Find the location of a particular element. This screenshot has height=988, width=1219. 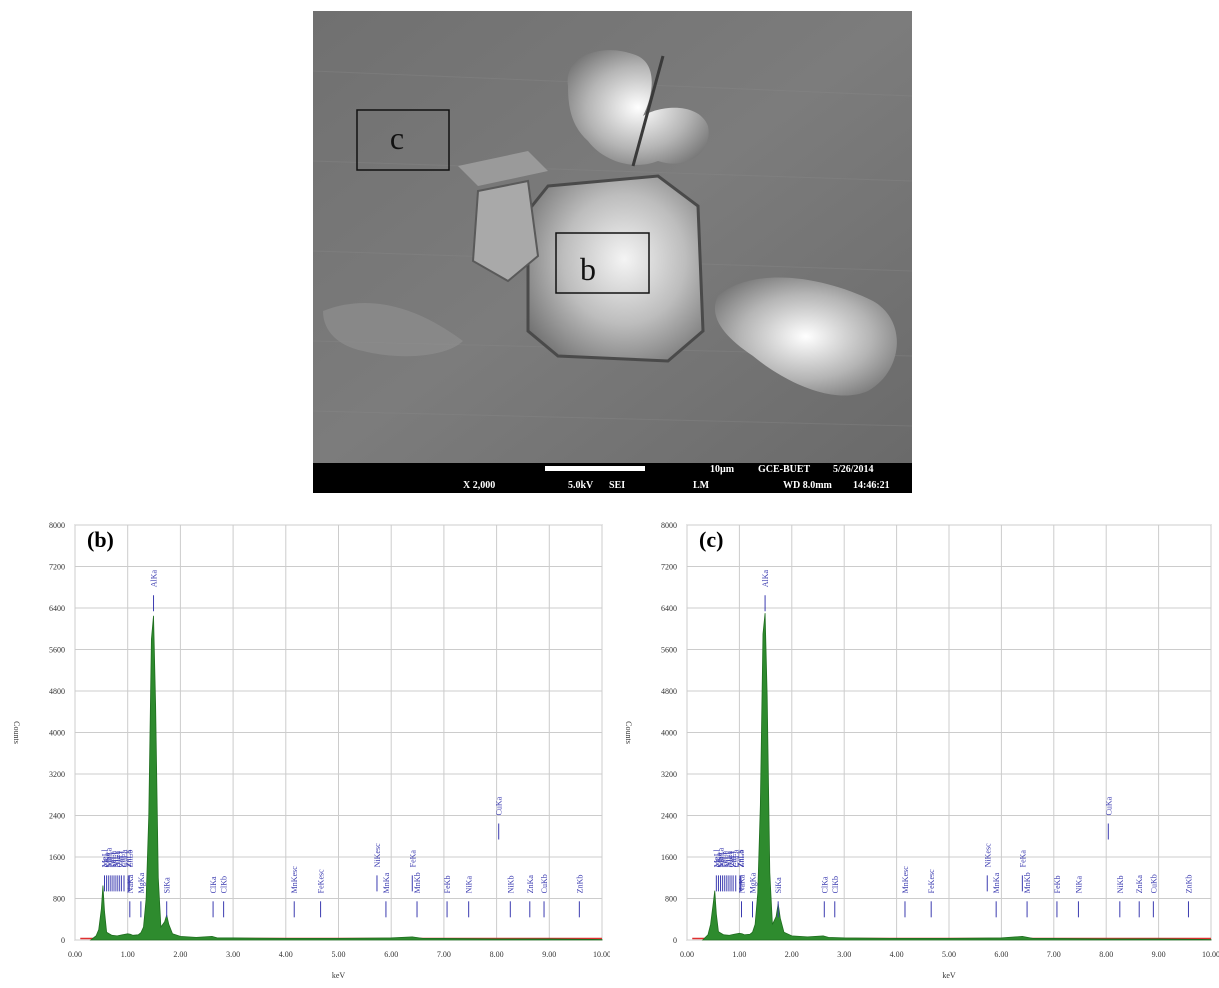

peak-label: FeLa is located at coordinates (113, 858).